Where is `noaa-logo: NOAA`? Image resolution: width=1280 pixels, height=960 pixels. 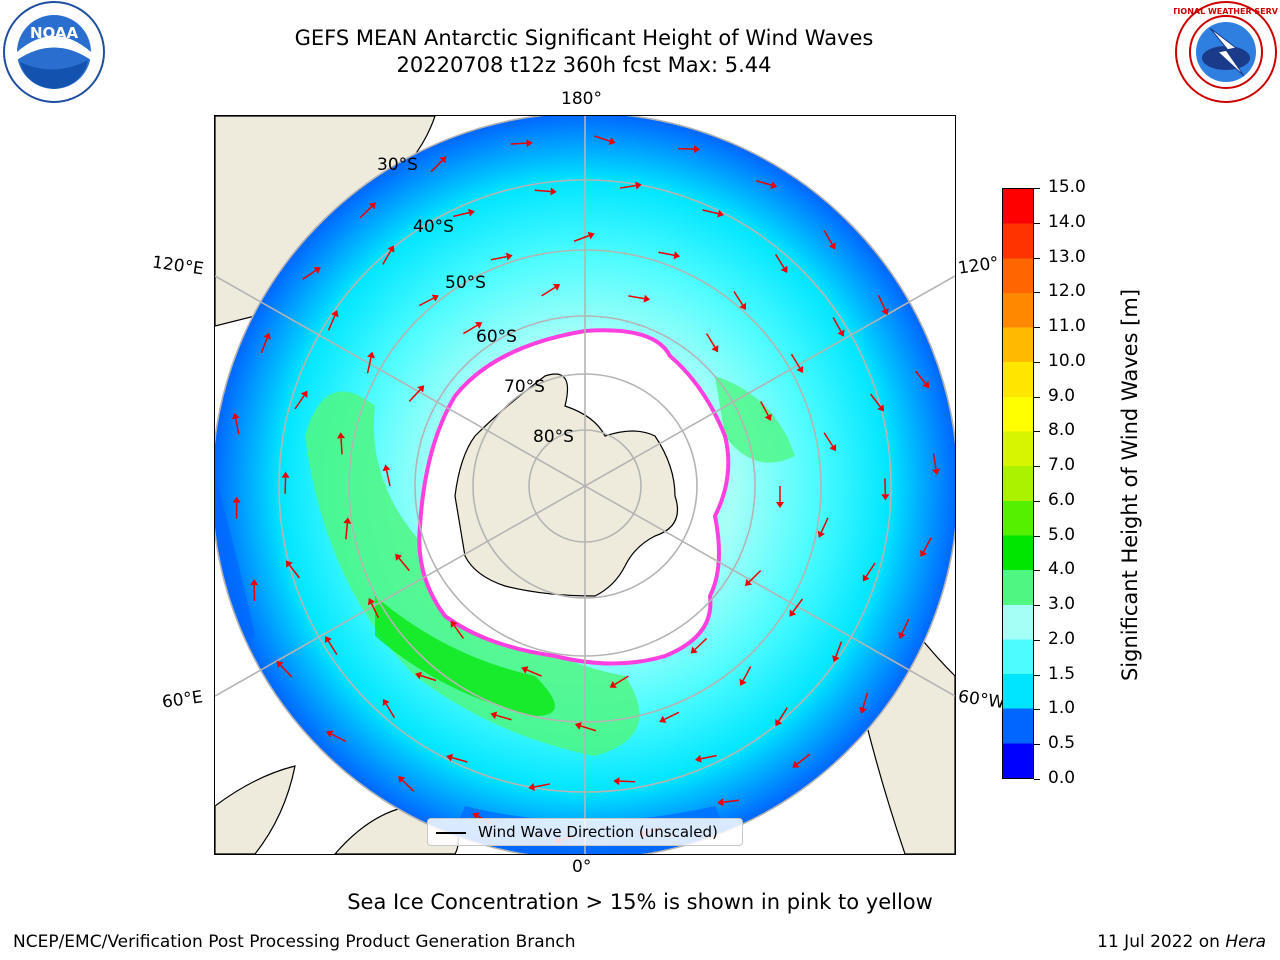
noaa-logo: NOAA is located at coordinates (54, 54).